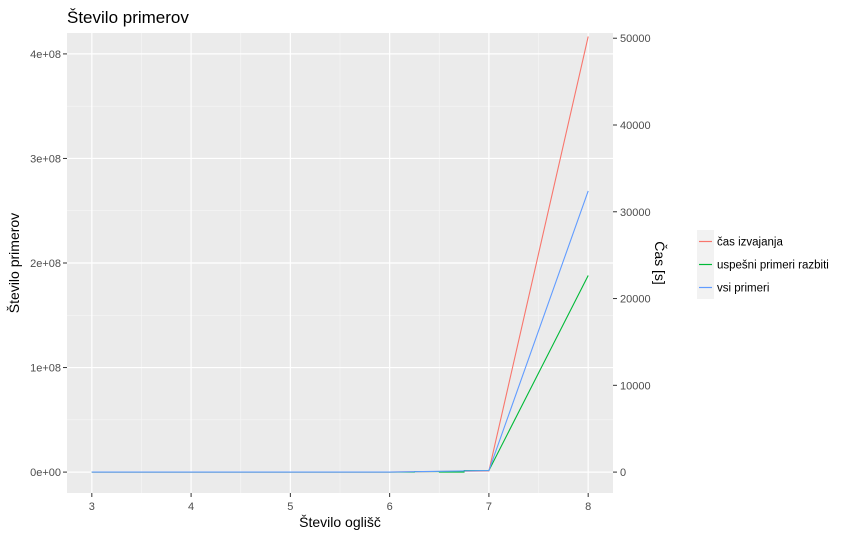  Describe the element at coordinates (92, 507) in the screenshot. I see `x-tick-label: 3` at that location.